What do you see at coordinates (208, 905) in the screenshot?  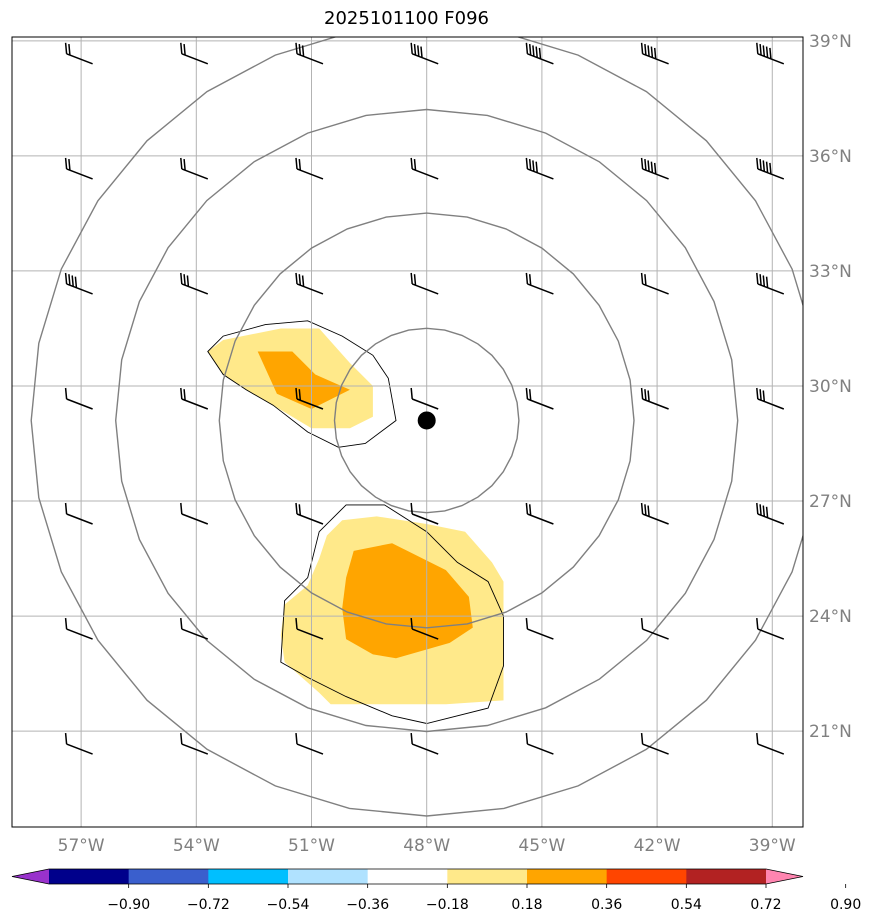 I see `colorbar-tick-label: −0.72` at bounding box center [208, 905].